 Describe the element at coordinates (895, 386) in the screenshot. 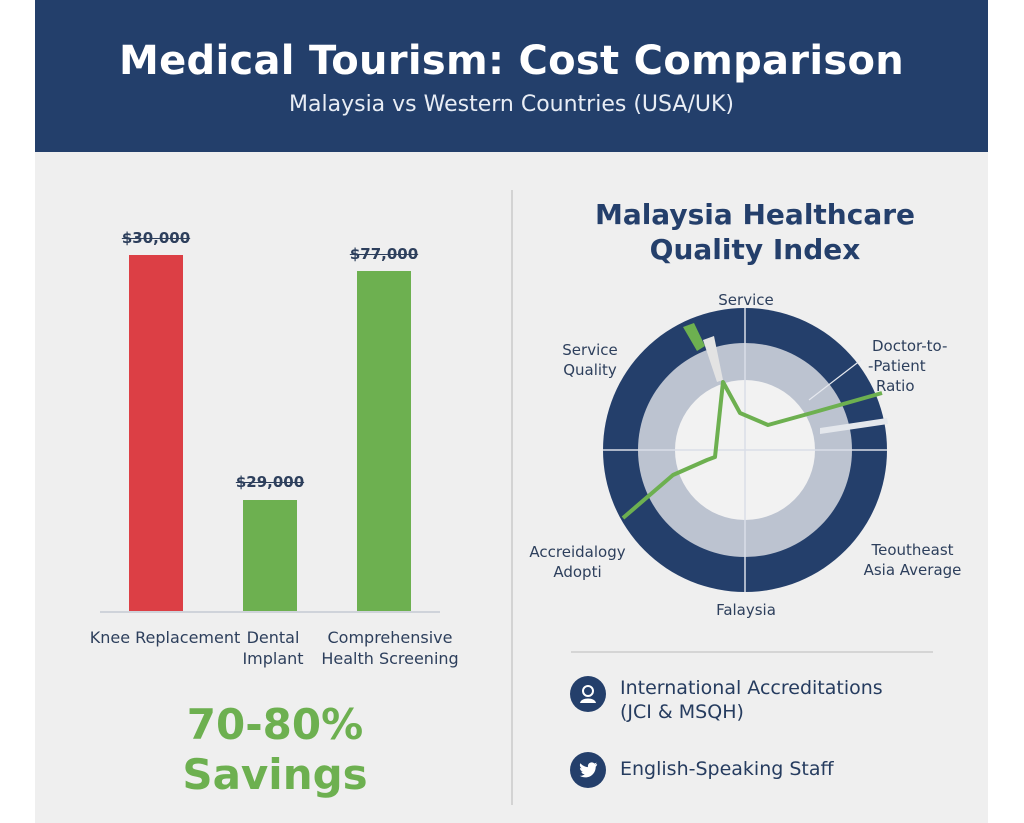

I see `label-line: Ratio` at that location.